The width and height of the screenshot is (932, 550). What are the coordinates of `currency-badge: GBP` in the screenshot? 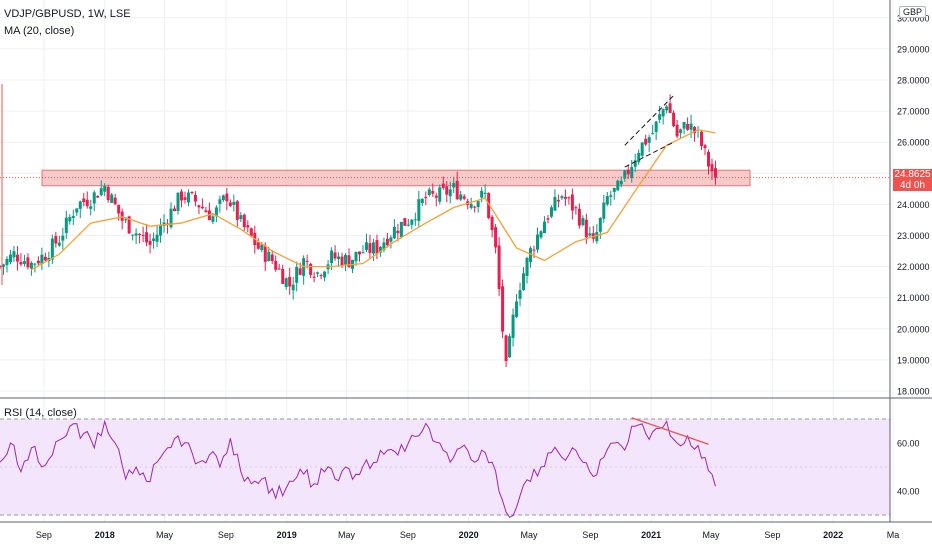 It's located at (913, 12).